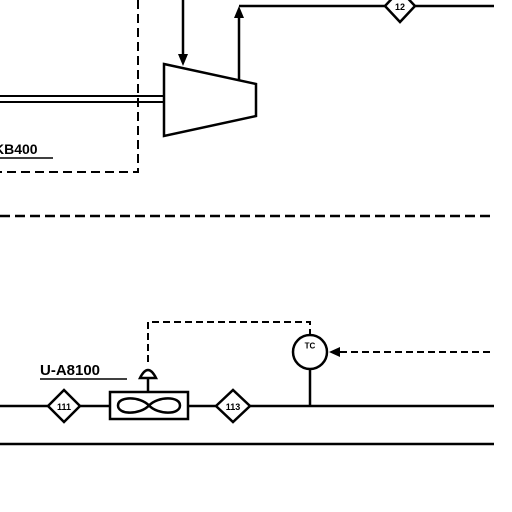 This screenshot has width=512, height=512. Describe the element at coordinates (310, 352) in the screenshot. I see `temperature-controller-icon` at that location.